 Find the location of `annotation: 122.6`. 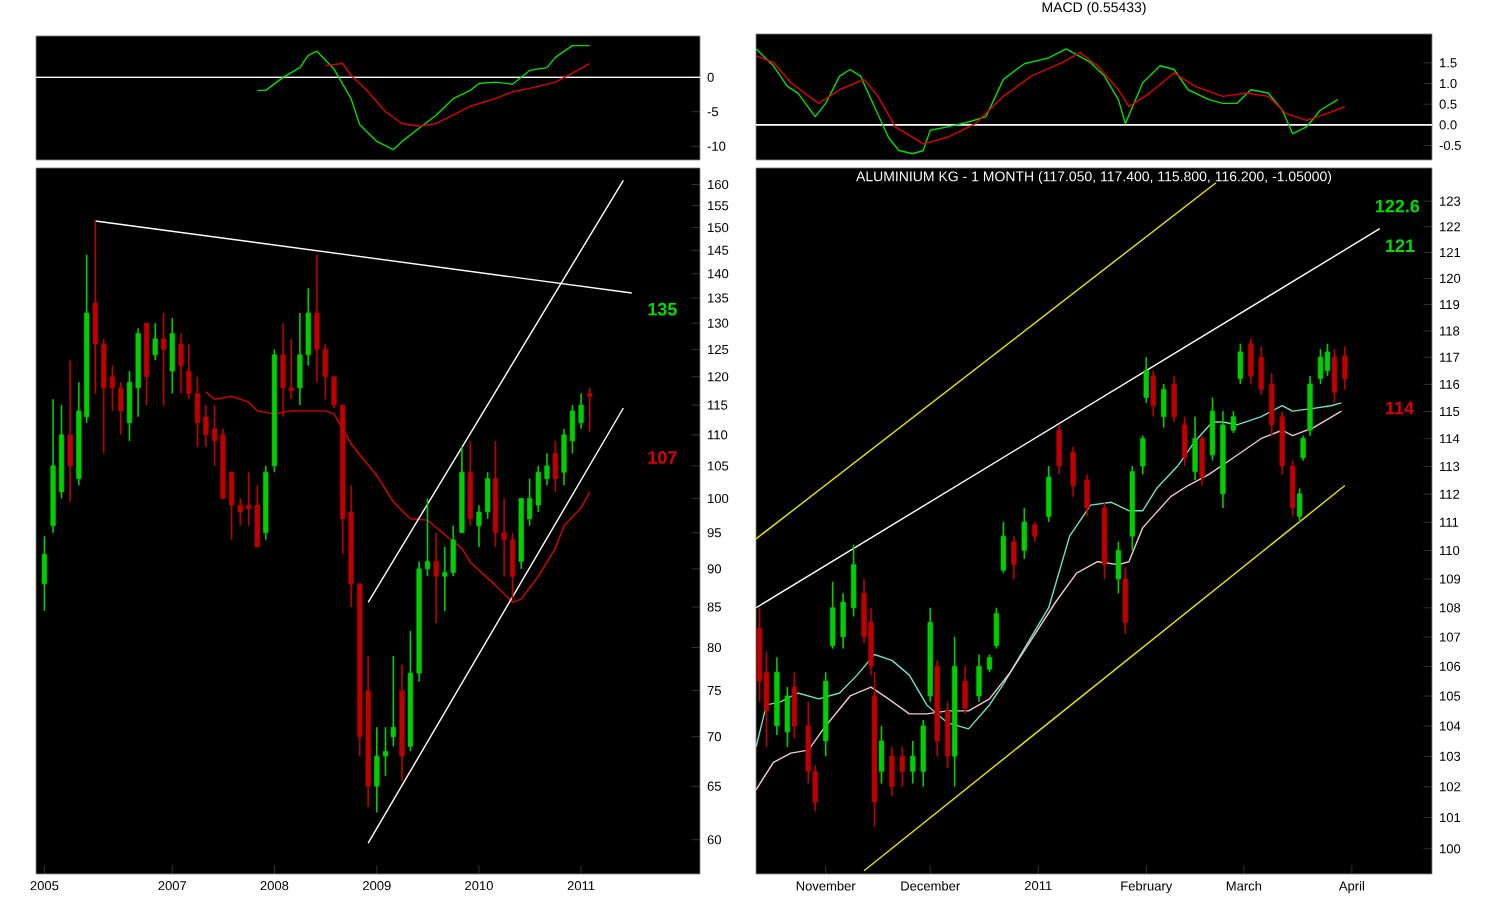

annotation: 122.6 is located at coordinates (1397, 206).